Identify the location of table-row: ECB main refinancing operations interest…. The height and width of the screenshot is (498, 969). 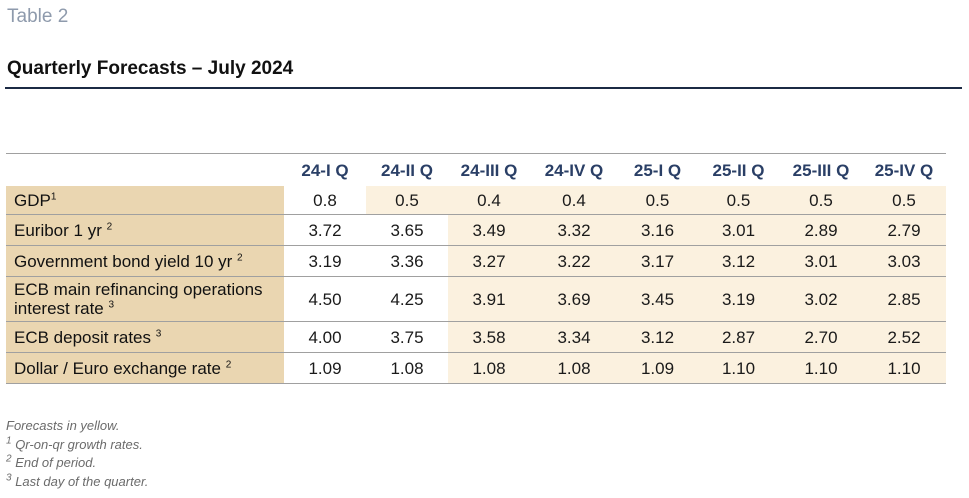
(476, 299).